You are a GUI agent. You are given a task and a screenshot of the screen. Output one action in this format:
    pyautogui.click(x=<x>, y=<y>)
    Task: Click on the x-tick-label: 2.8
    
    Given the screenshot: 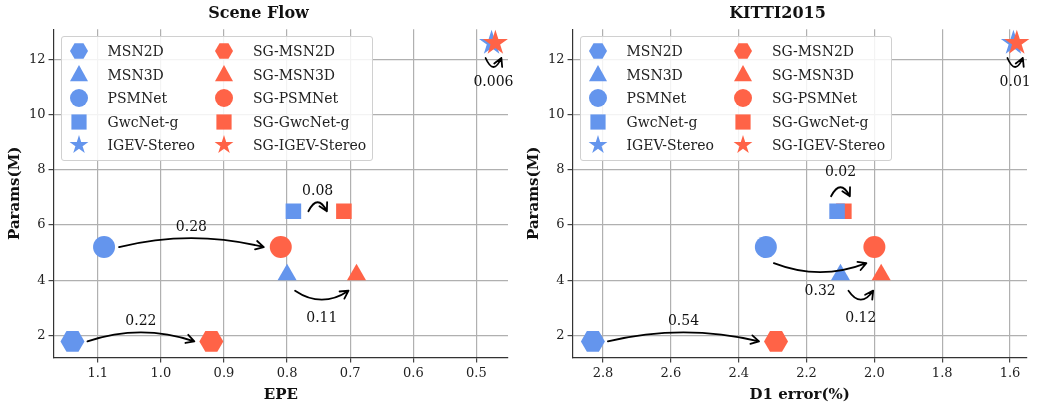 What is the action you would take?
    pyautogui.click(x=603, y=372)
    